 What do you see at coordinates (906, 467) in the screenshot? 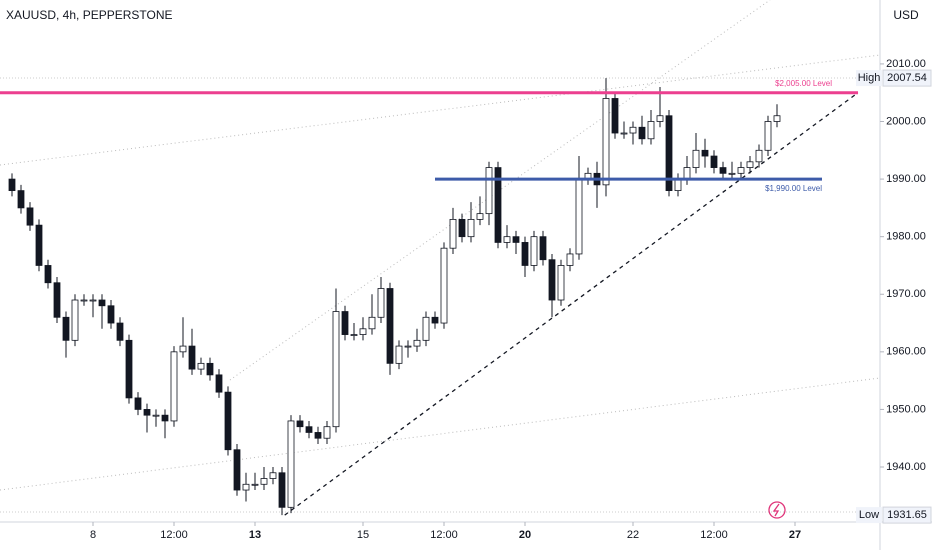
I see `y-tick-label: 1940.00` at bounding box center [906, 467].